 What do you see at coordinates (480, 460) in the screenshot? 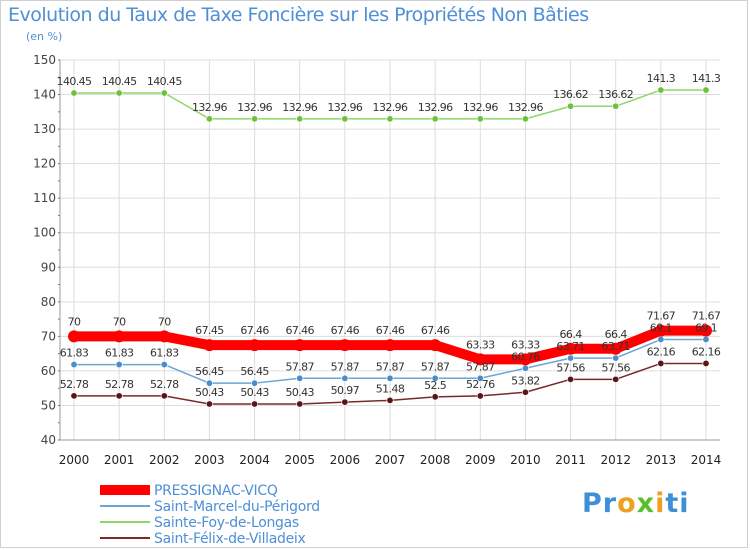
I see `x-tick-label: 2009` at bounding box center [480, 460].